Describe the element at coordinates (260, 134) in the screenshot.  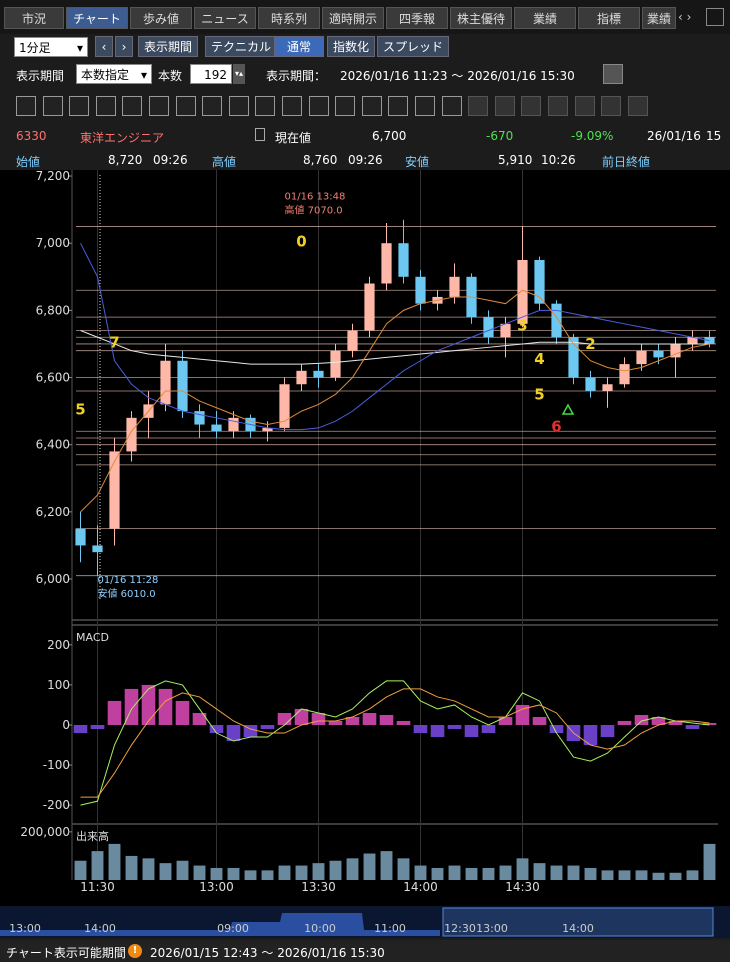
I see `memo-icon` at that location.